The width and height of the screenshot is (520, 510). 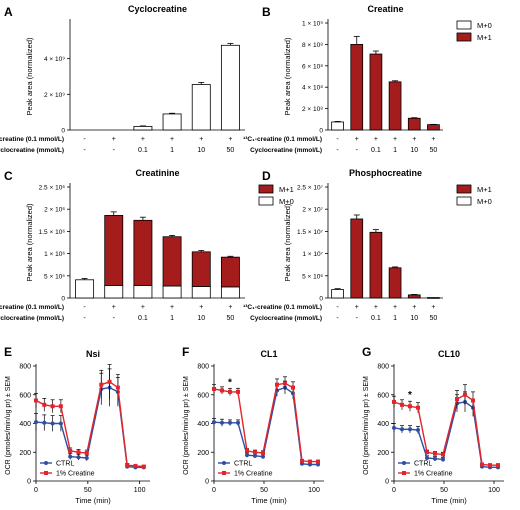 What do you see at coordinates (52, 188) in the screenshot?
I see `y-tick-label: 2.5 × 10⁶` at bounding box center [52, 188].